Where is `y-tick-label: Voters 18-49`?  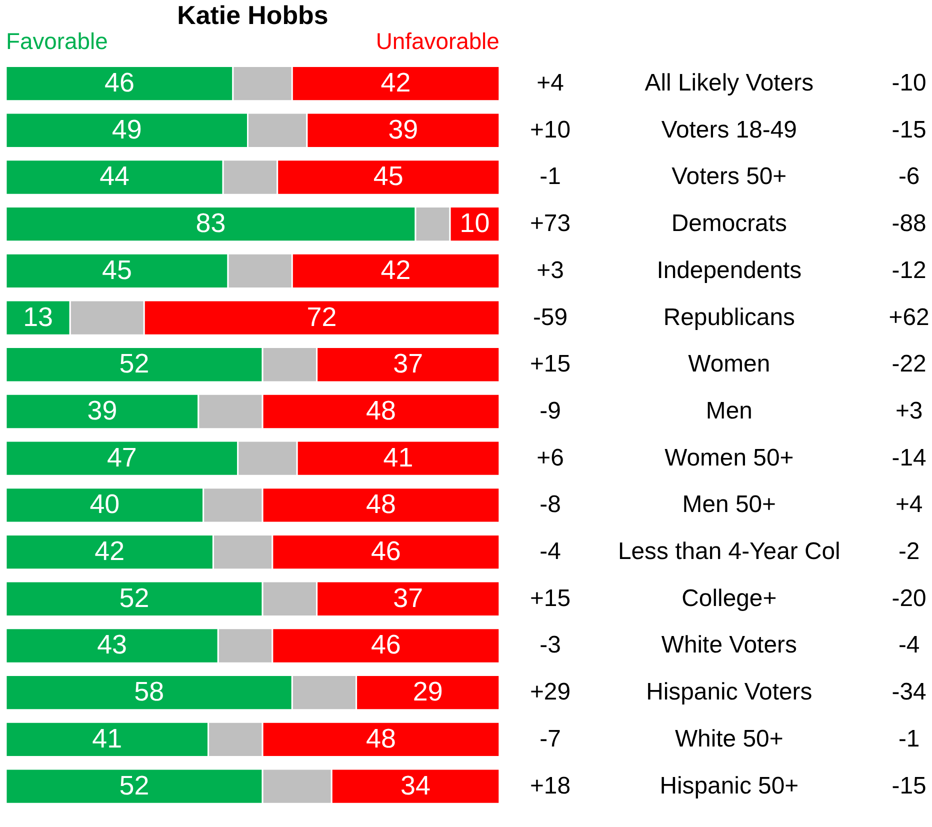 y-tick-label: Voters 18-49 is located at coordinates (729, 130).